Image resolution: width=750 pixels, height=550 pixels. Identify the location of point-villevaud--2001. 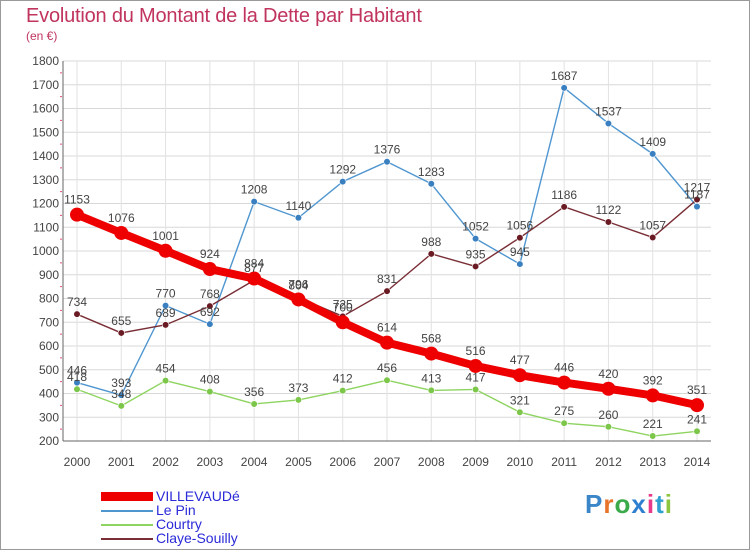
(121, 232).